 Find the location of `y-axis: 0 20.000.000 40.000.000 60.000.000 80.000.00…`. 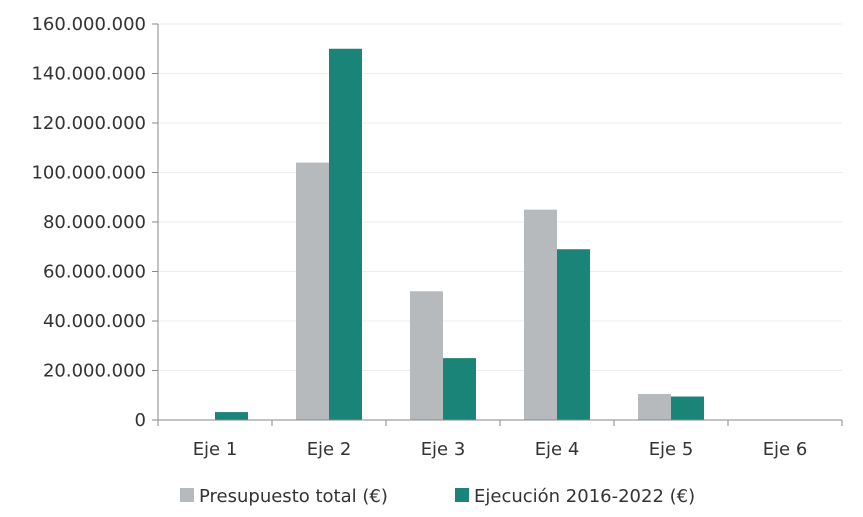

y-axis: 0 20.000.000 40.000.000 60.000.000 80.000.00… is located at coordinates (95, 222).